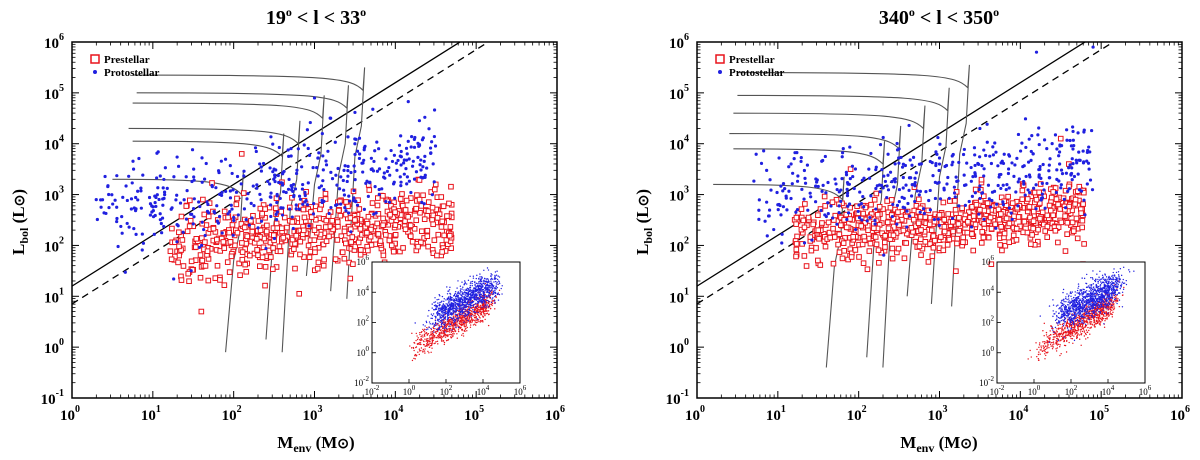  I want to click on y-tick-label: 10-1, so click(52, 398).